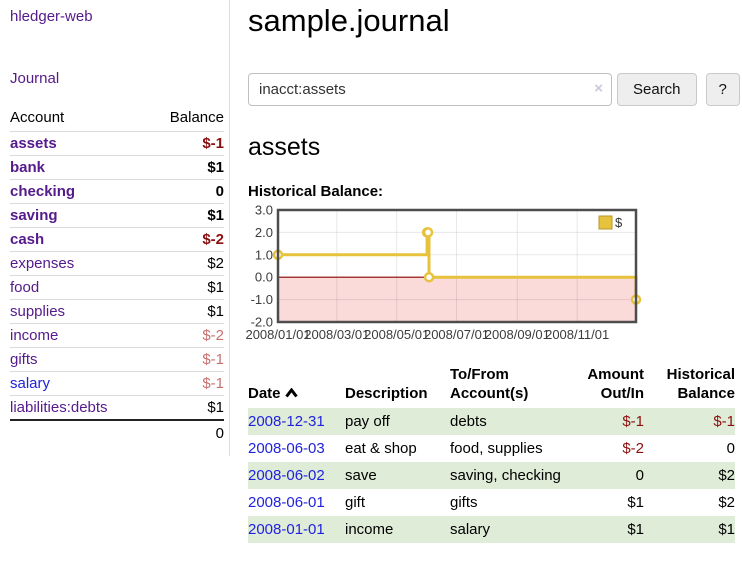  I want to click on plot-border, so click(457, 266).